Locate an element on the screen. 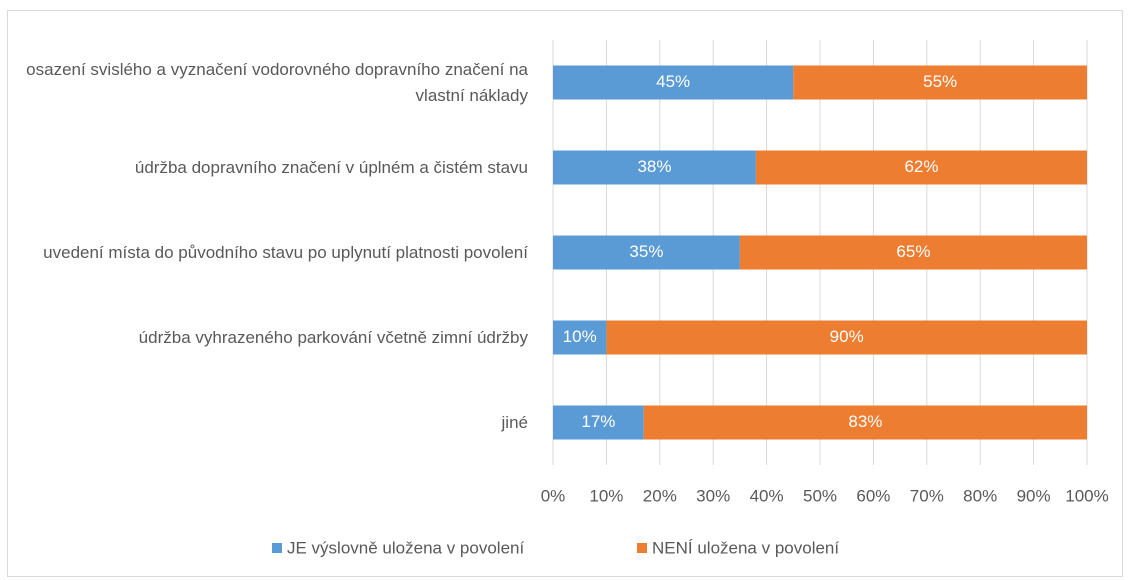 The height and width of the screenshot is (580, 1131). data-label: 62% is located at coordinates (921, 166).